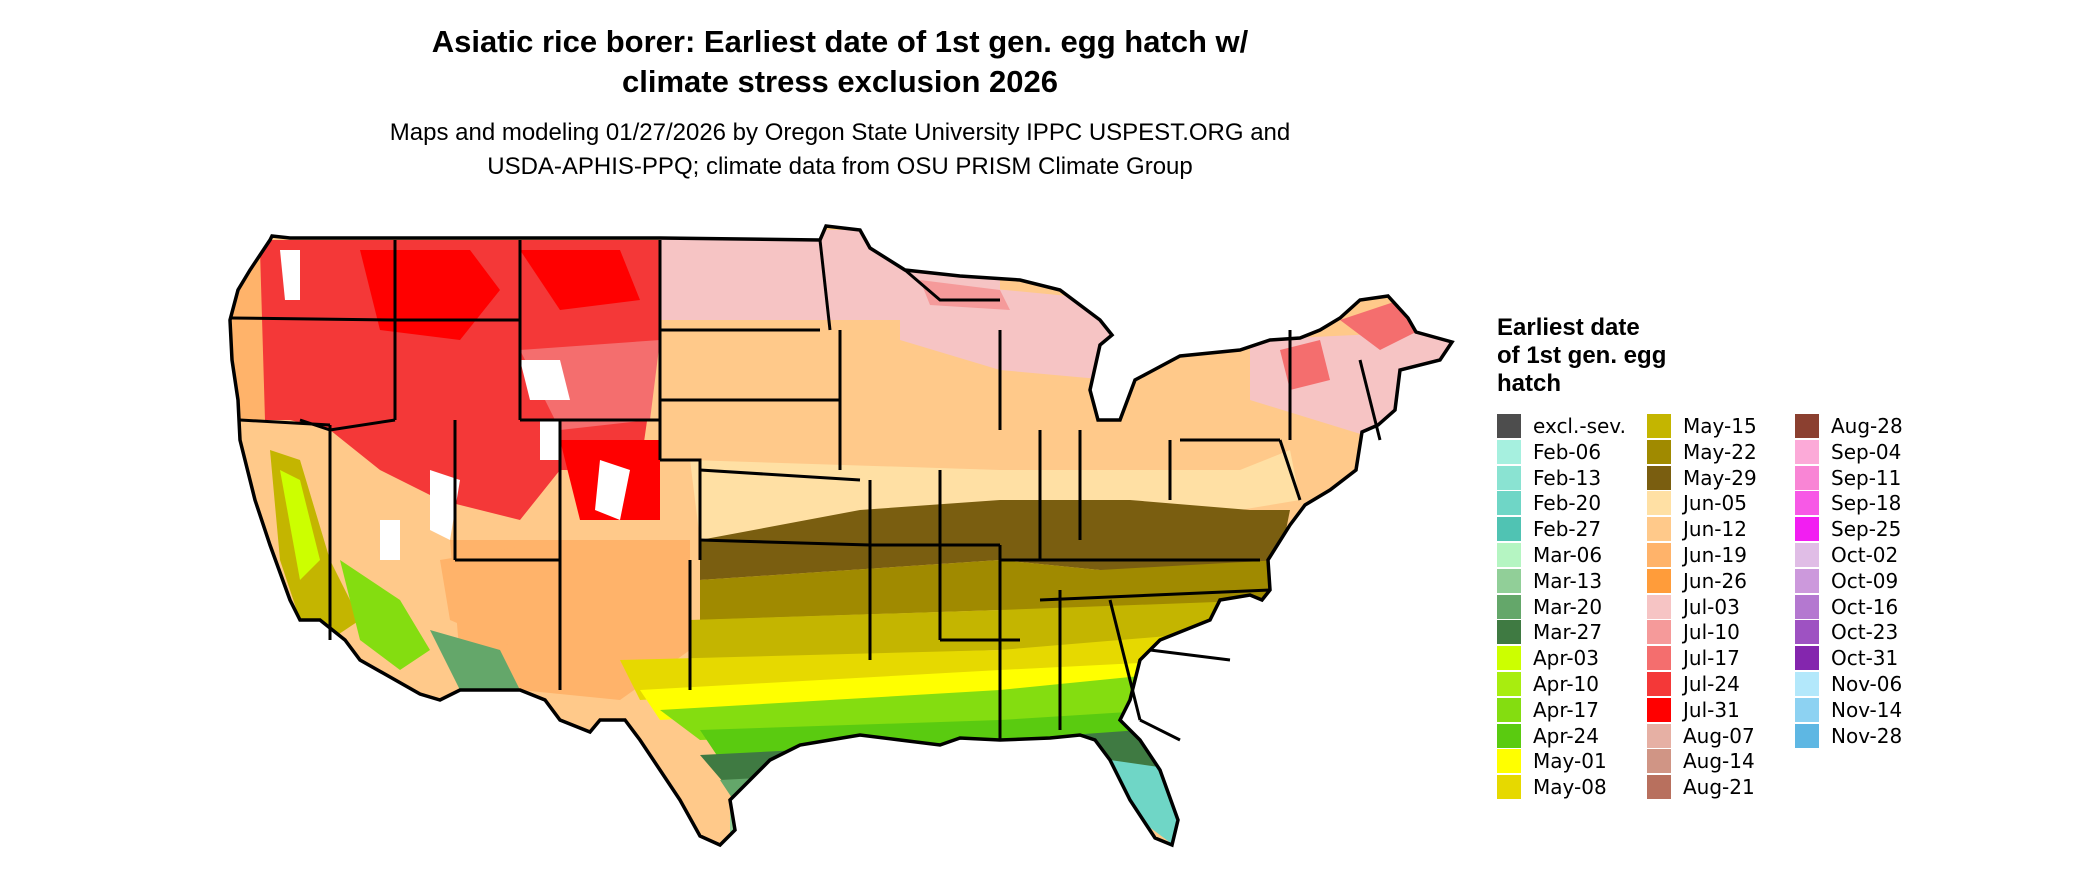  Describe the element at coordinates (1867, 735) in the screenshot. I see `legend-label: Nov-28` at that location.